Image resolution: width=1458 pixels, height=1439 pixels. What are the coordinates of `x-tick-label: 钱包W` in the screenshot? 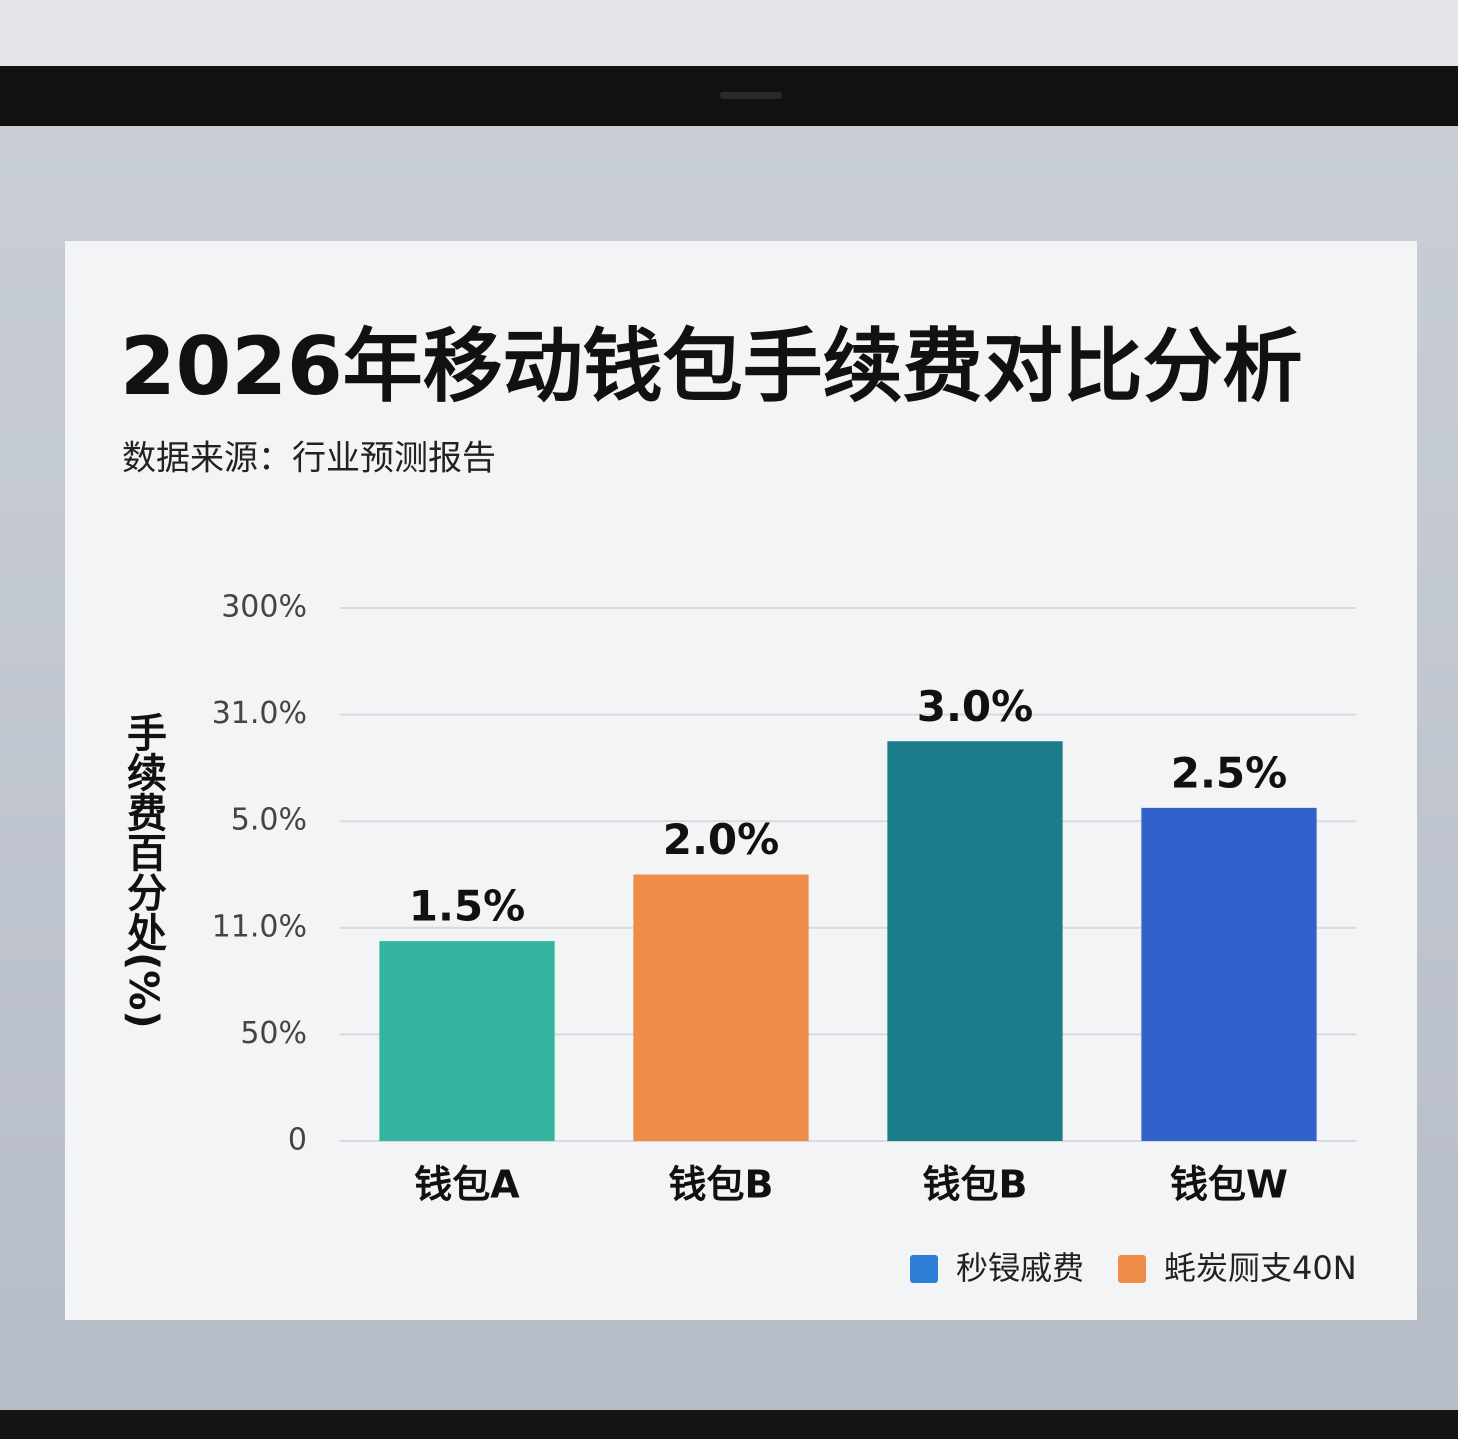 It's located at (1229, 1185).